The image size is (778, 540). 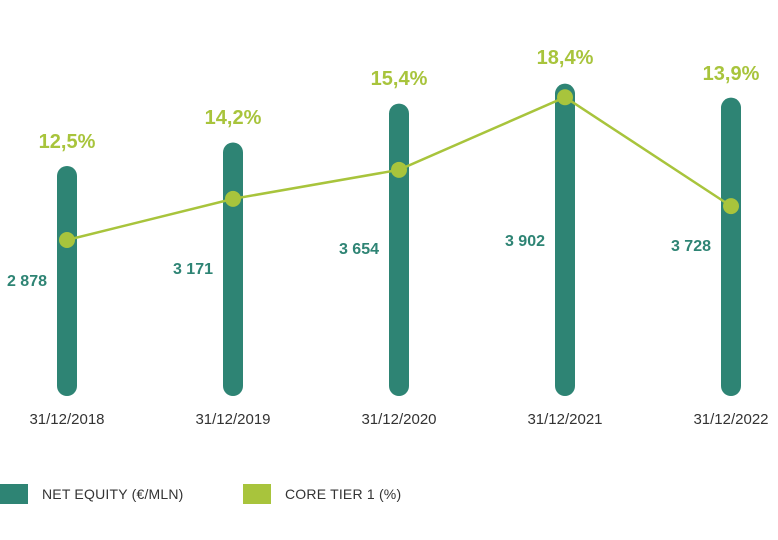 I want to click on date-label: 31/12/2020, so click(x=398, y=419).